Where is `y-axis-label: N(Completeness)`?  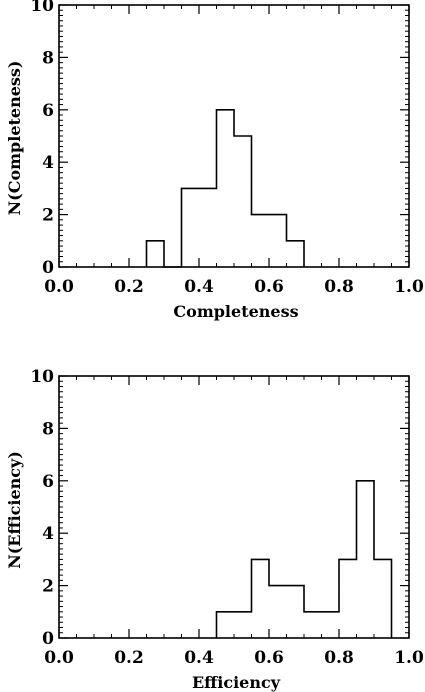
y-axis-label: N(Completeness) is located at coordinates (14, 138).